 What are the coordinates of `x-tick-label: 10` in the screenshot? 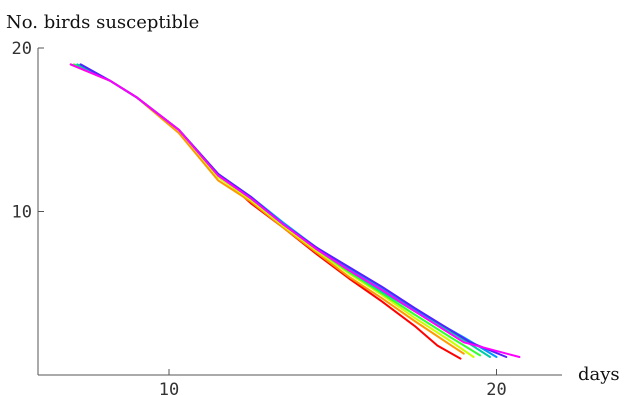 It's located at (169, 388).